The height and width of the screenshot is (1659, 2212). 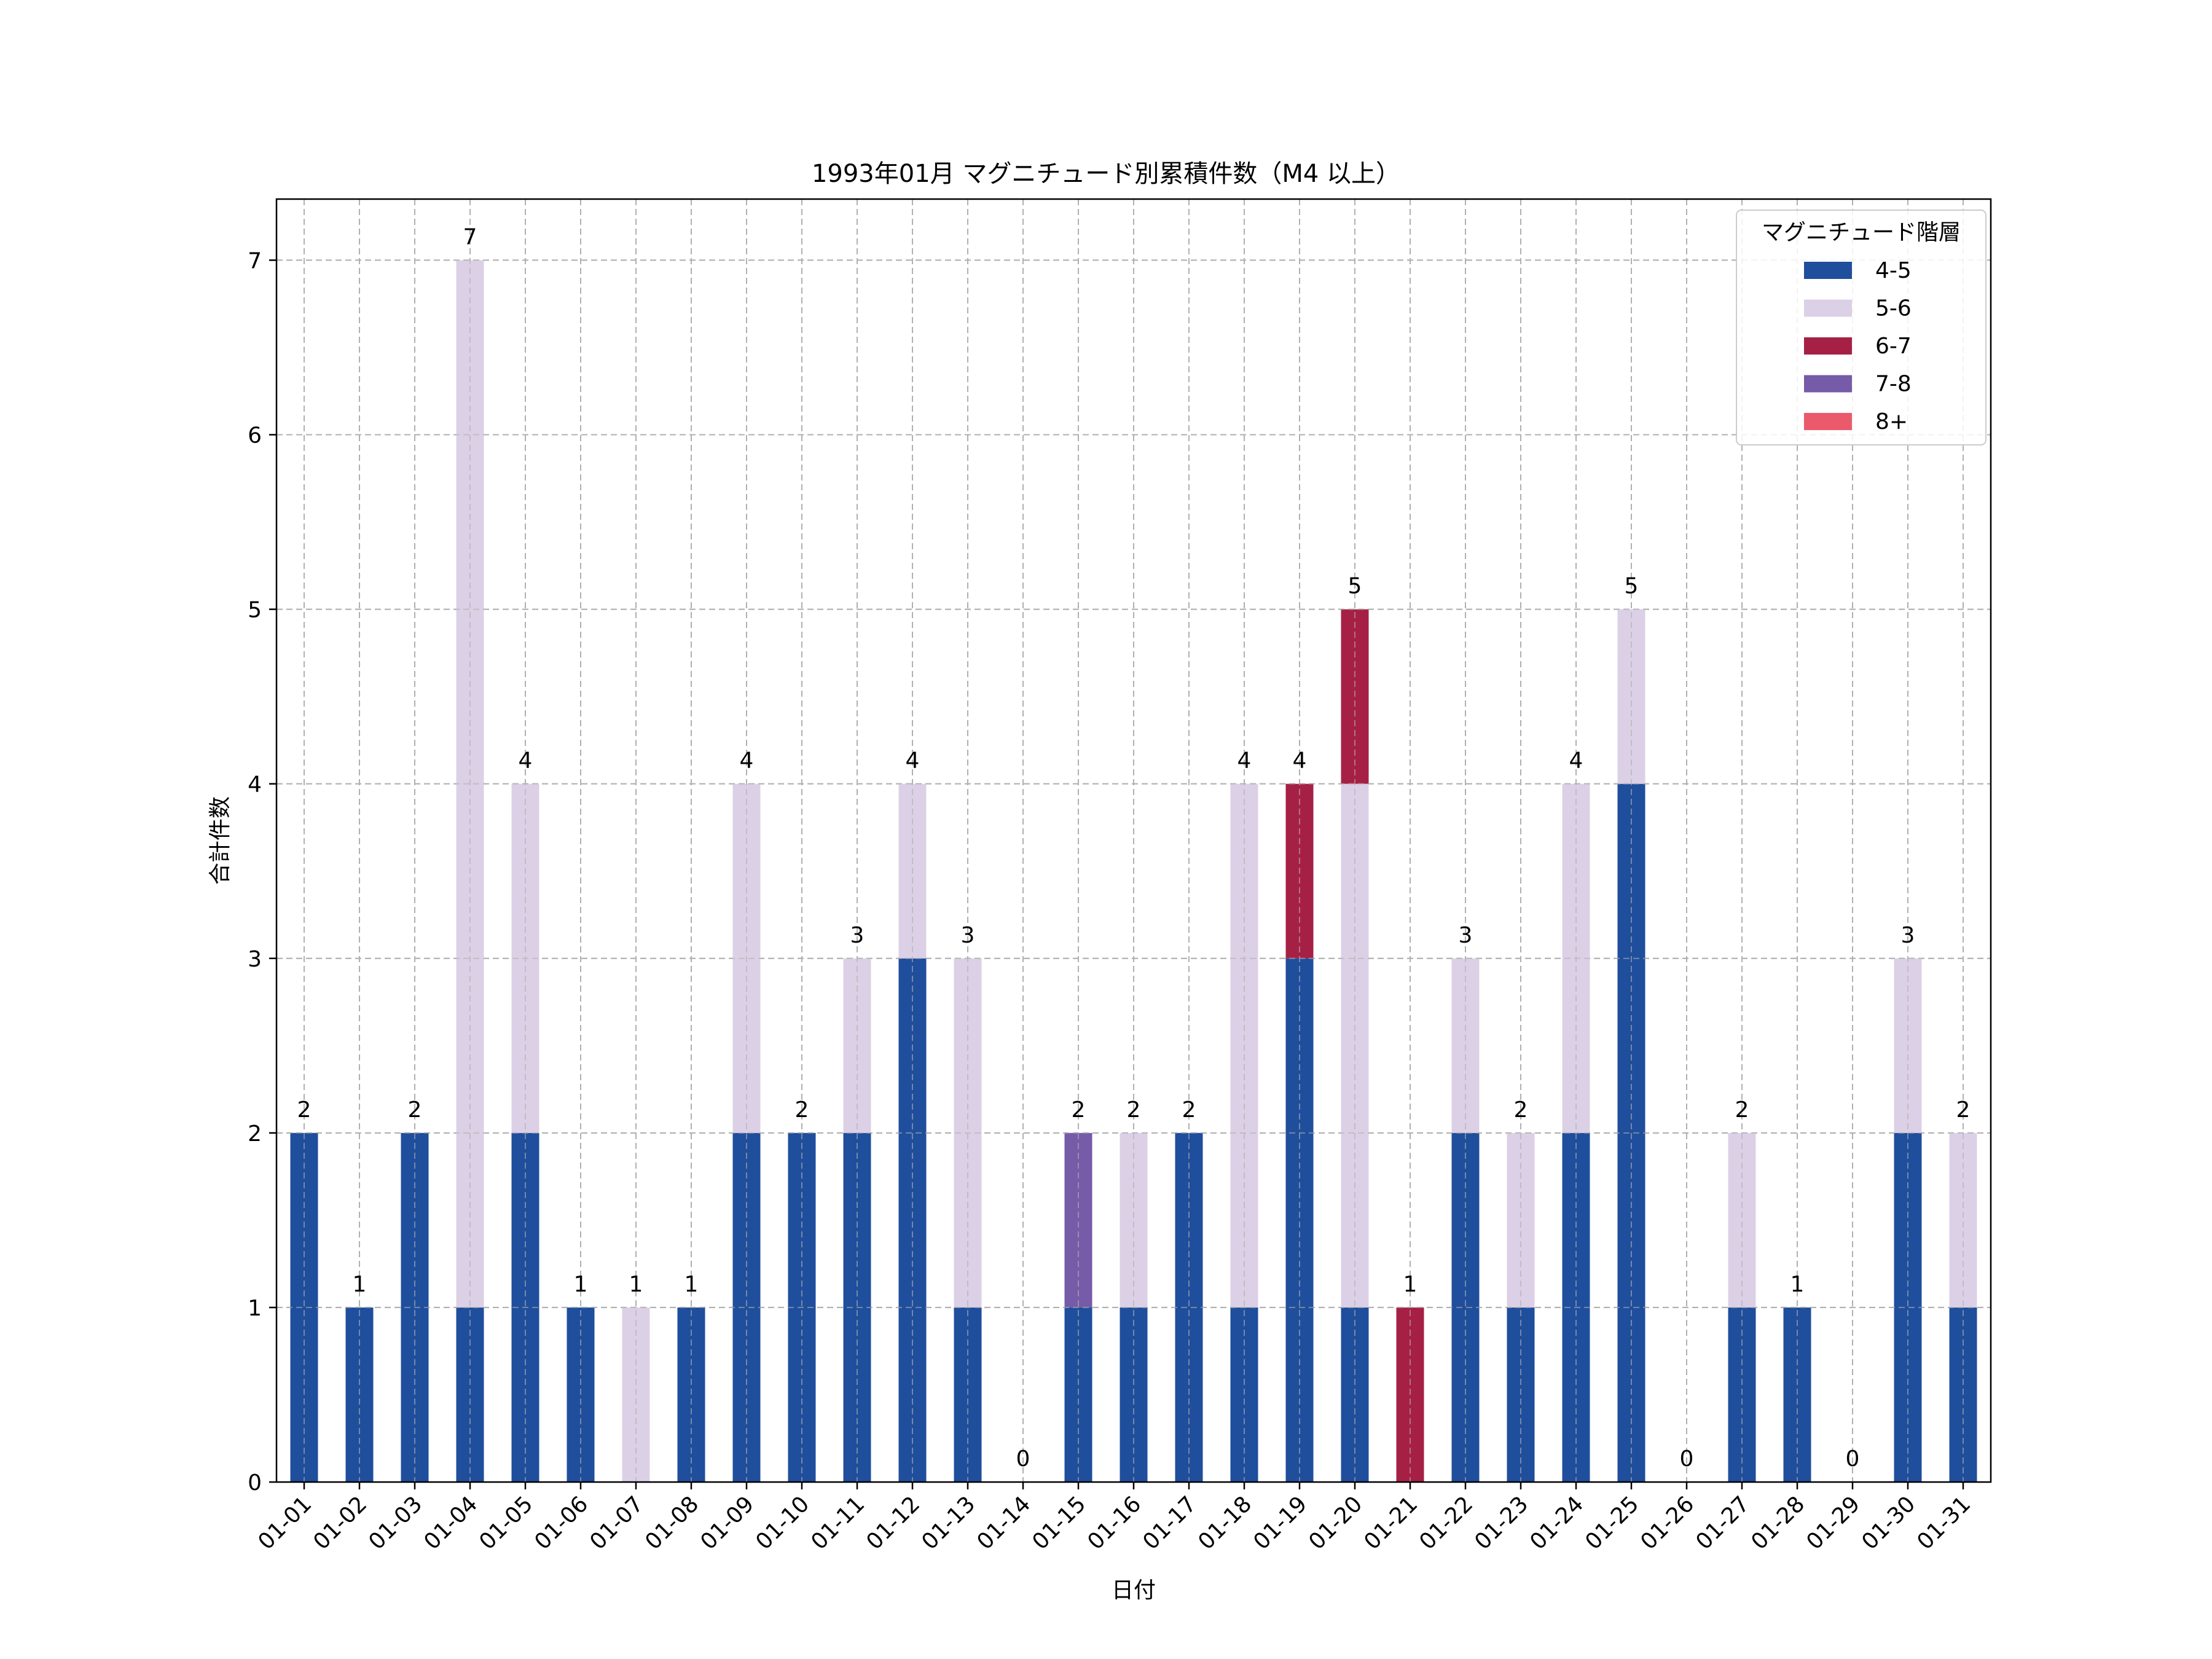 What do you see at coordinates (1891, 421) in the screenshot?
I see `legend-entry: 8+` at bounding box center [1891, 421].